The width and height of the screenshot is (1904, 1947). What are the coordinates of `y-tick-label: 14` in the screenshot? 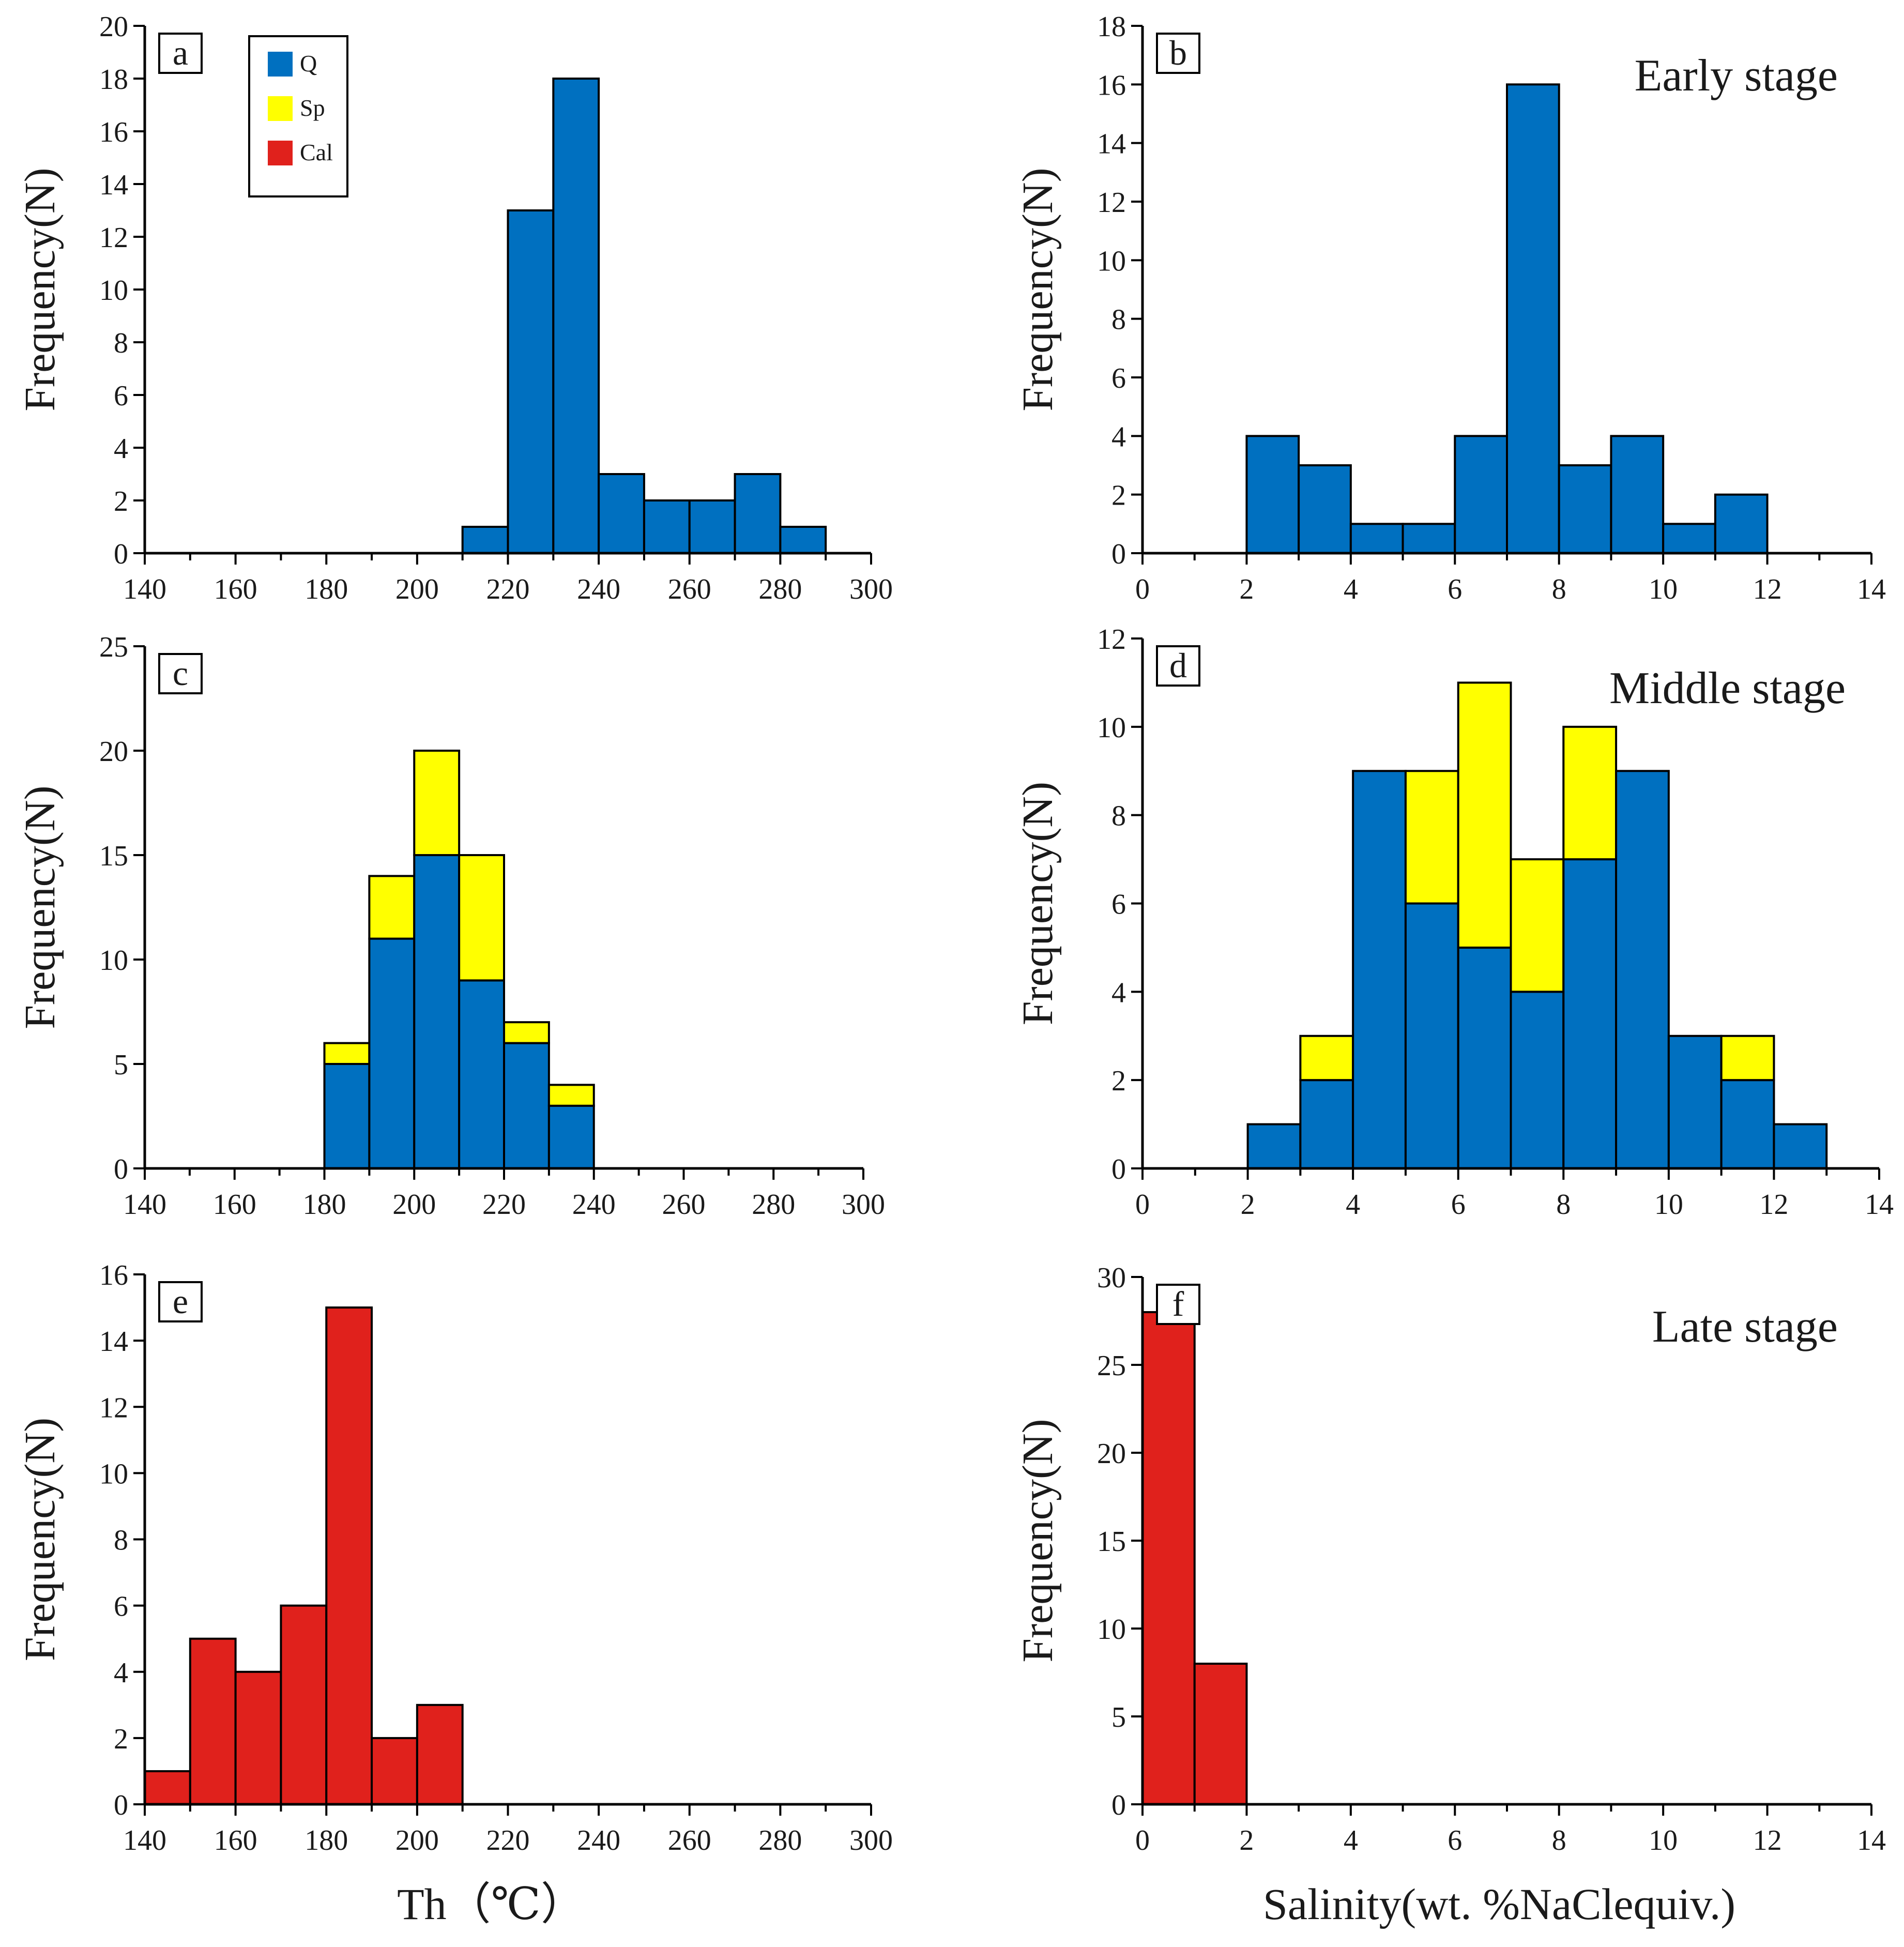 It's located at (113, 1342).